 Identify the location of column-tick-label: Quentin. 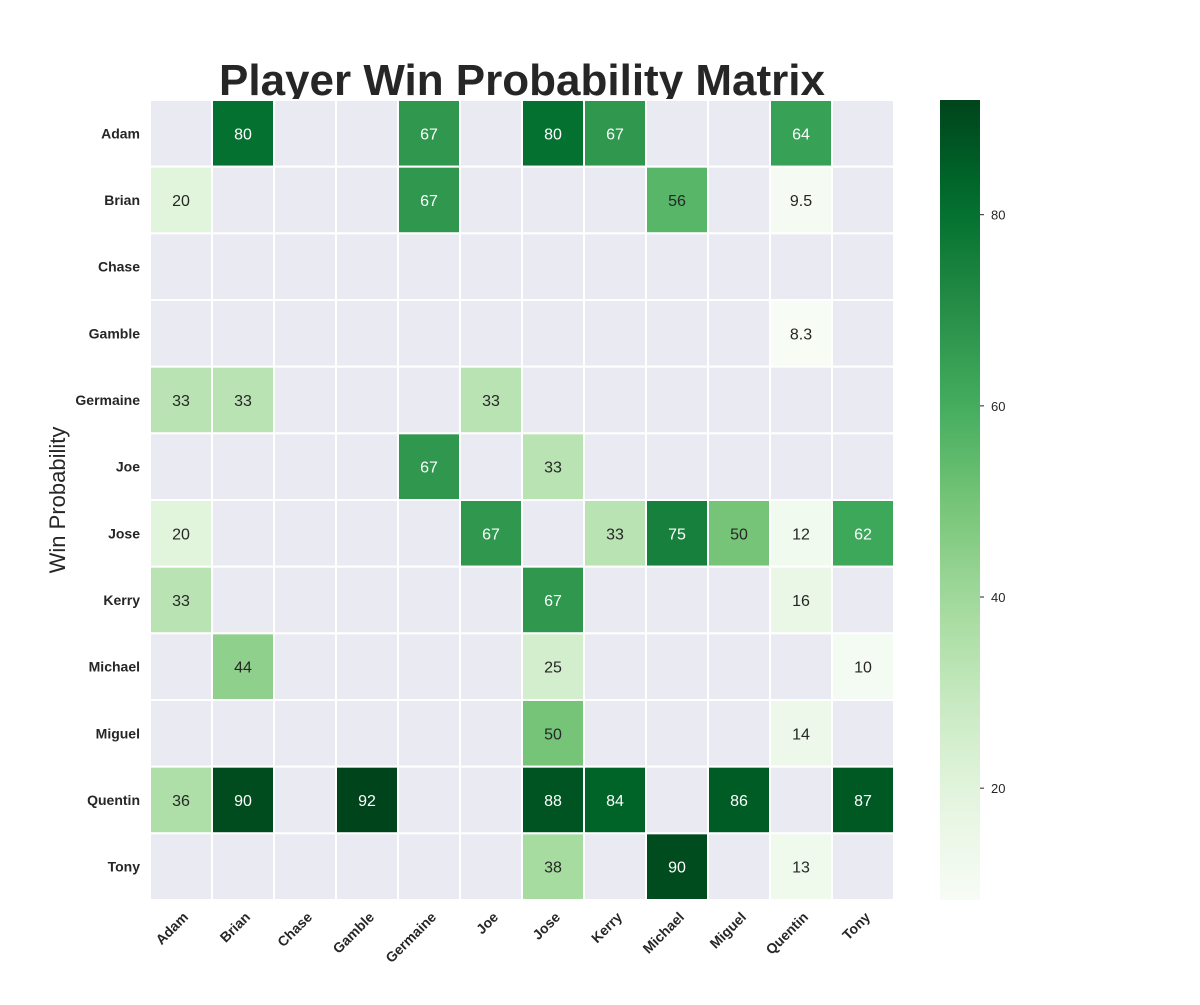
(786, 933).